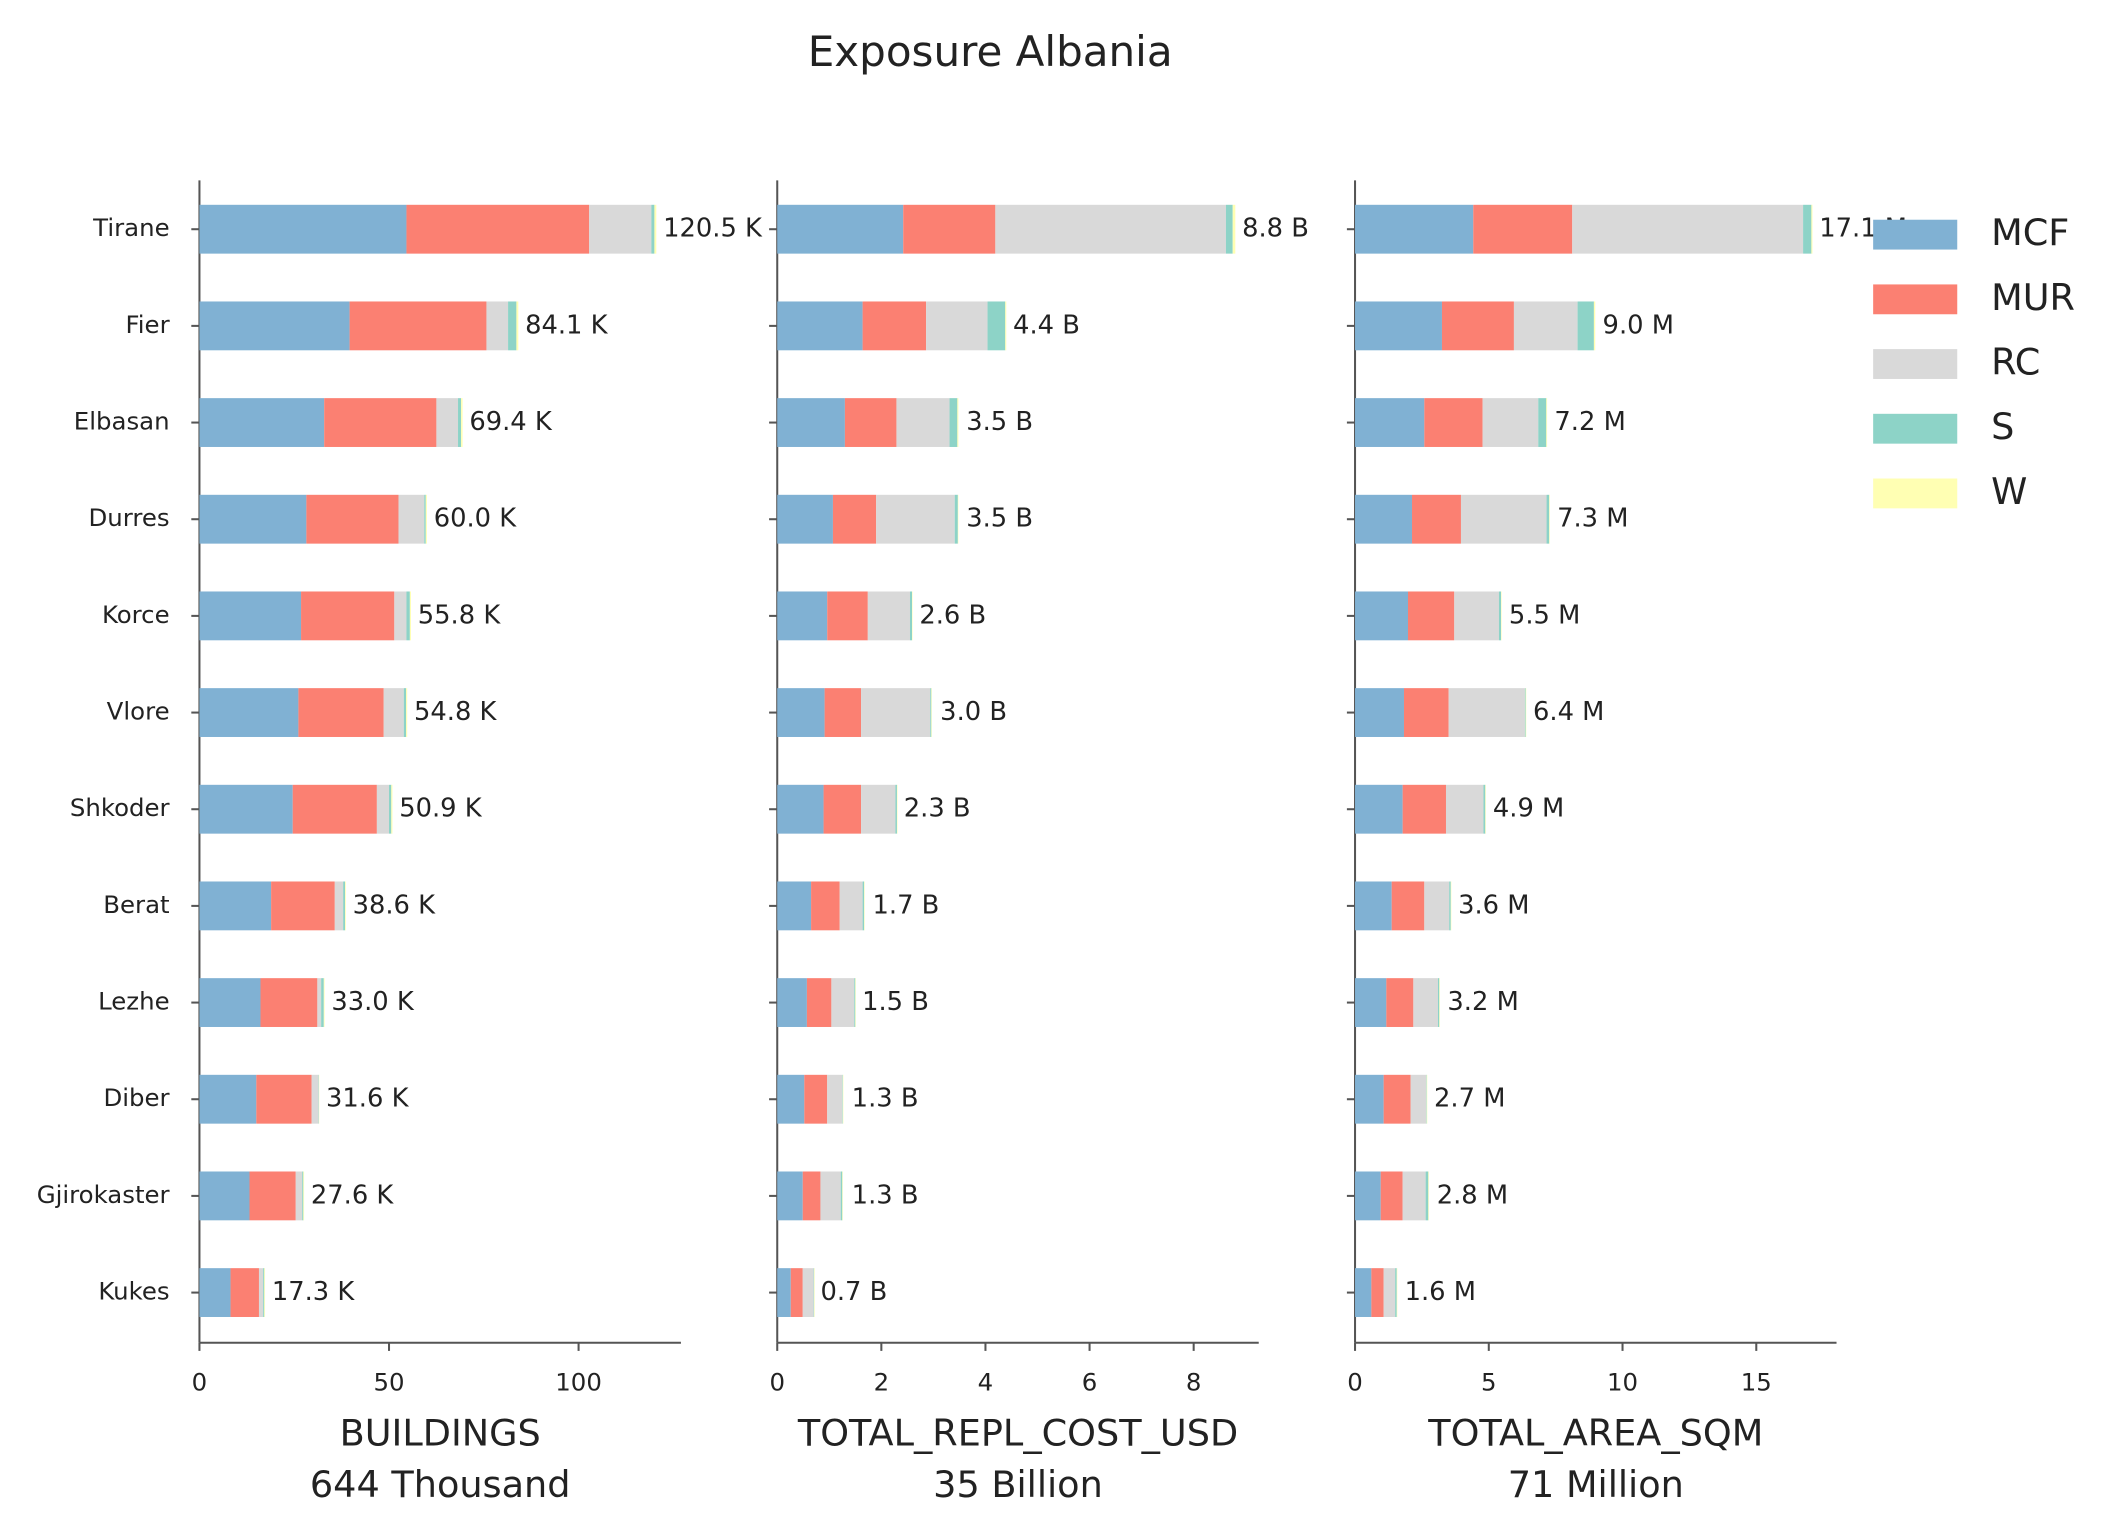 The width and height of the screenshot is (2116, 1534). Describe the element at coordinates (1596, 1484) in the screenshot. I see `x-axis-note: 71 Million` at that location.